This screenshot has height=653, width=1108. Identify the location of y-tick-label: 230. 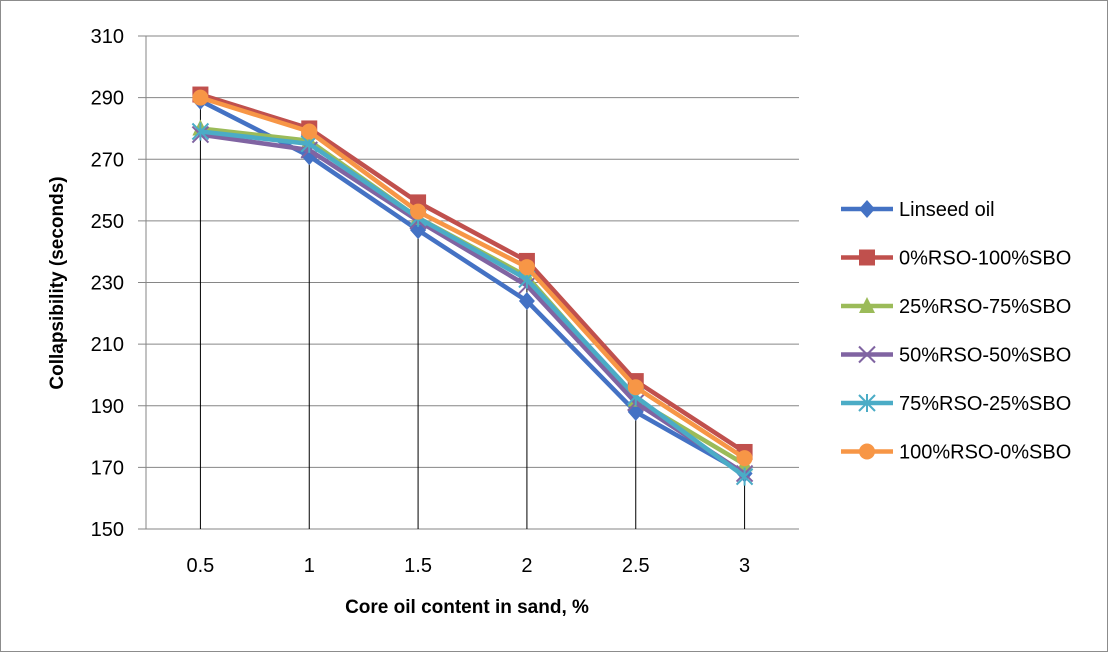
(107, 284).